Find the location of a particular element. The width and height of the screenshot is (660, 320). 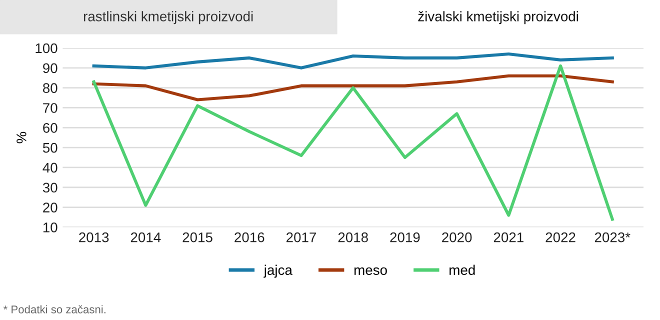

x-tick-label: 2016 is located at coordinates (249, 237).